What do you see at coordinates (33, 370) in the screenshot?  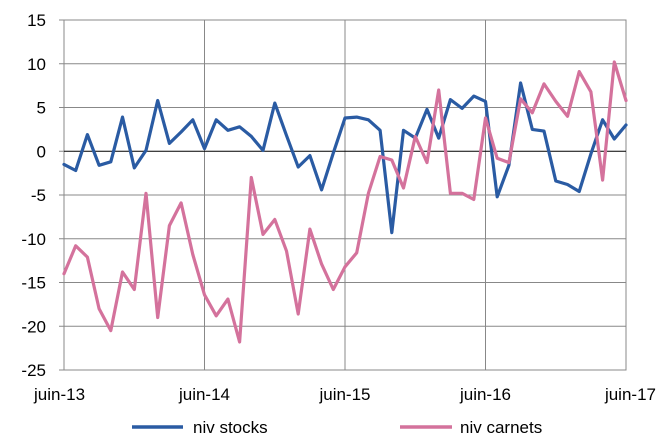 I see `y-tick-label: -25` at bounding box center [33, 370].